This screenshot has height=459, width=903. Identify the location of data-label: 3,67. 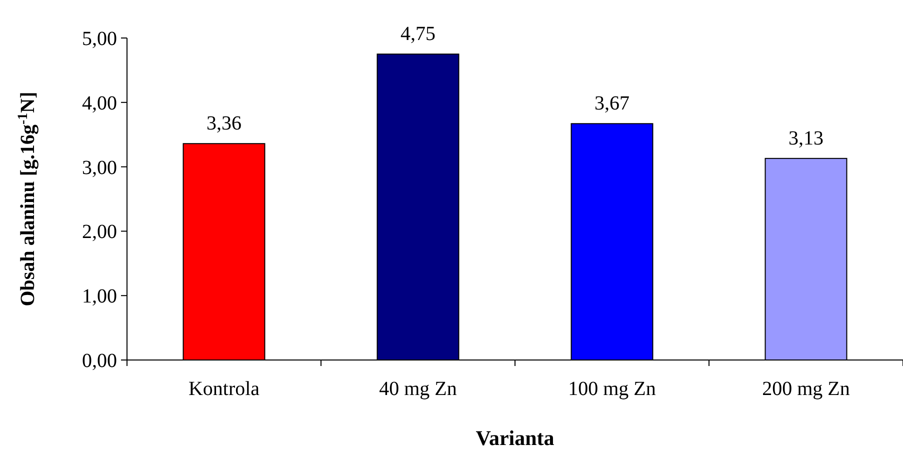
(612, 103).